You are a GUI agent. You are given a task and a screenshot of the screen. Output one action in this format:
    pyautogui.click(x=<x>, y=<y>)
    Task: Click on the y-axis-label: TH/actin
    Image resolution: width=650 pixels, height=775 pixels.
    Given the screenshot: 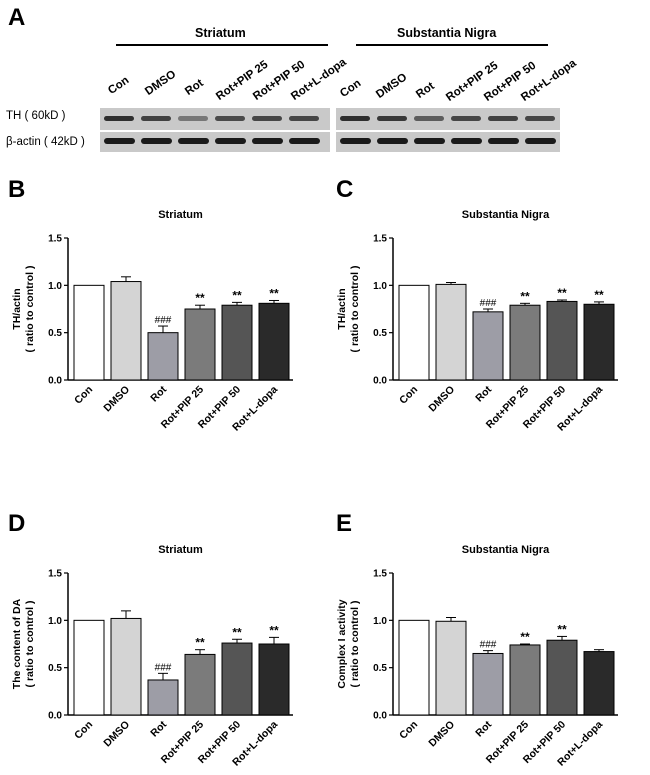 What is the action you would take?
    pyautogui.click(x=342, y=308)
    